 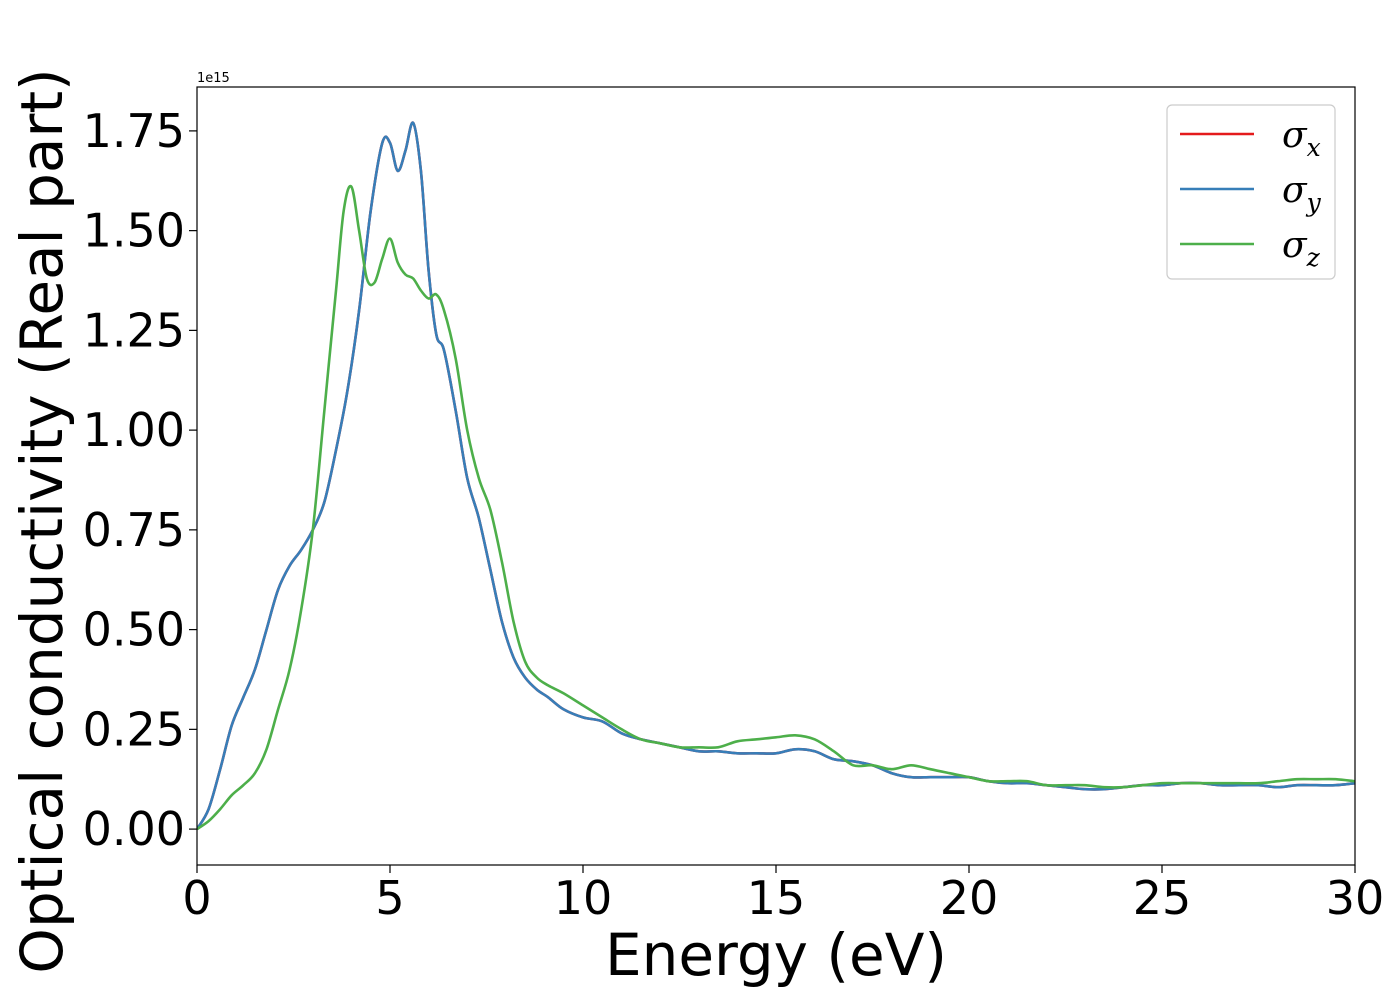 What do you see at coordinates (1301, 248) in the screenshot?
I see `legend-label: σz` at bounding box center [1301, 248].